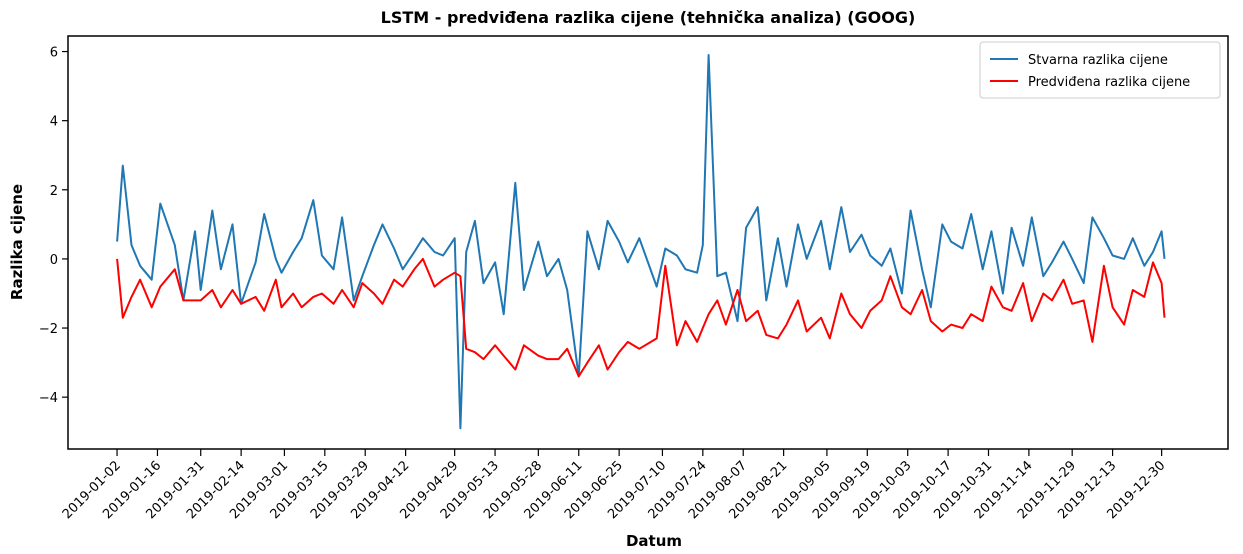 This screenshot has width=1243, height=554. I want to click on legend-box, so click(1100, 70).